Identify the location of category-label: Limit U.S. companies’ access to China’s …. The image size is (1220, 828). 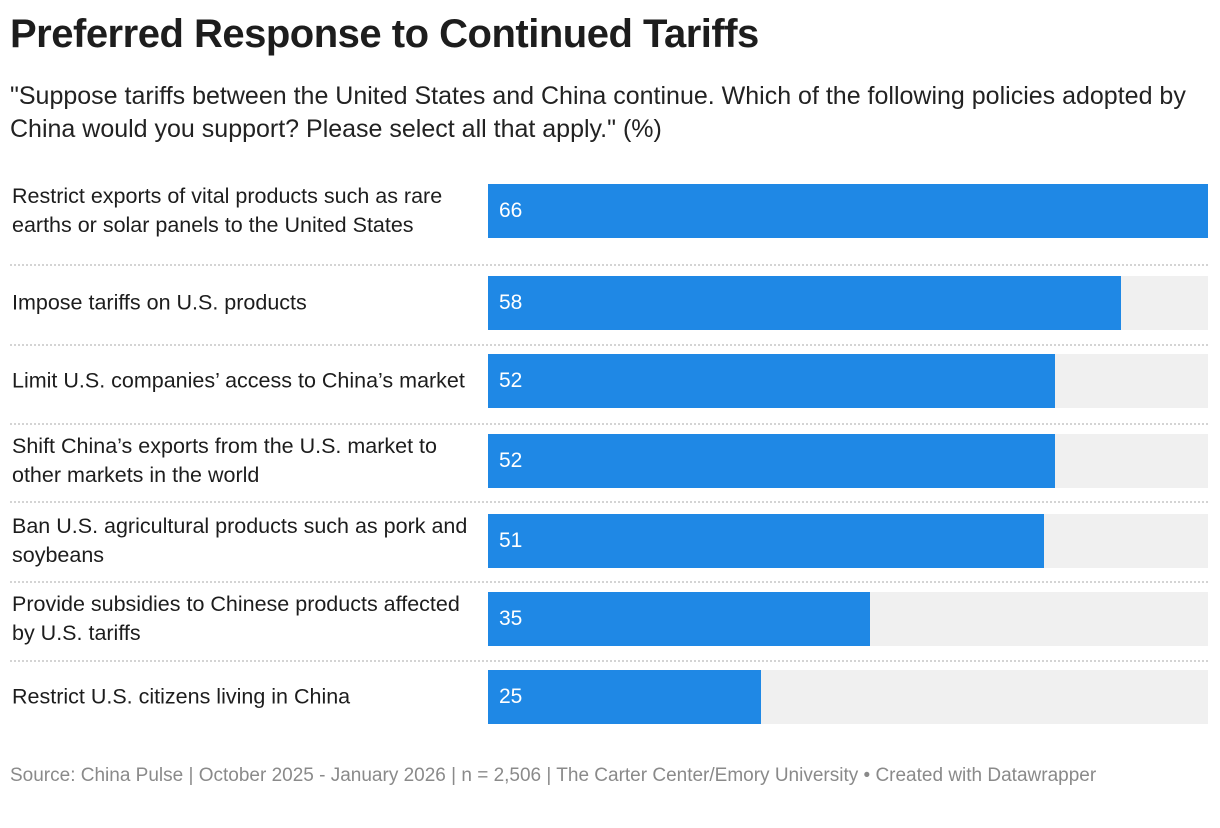
(238, 380).